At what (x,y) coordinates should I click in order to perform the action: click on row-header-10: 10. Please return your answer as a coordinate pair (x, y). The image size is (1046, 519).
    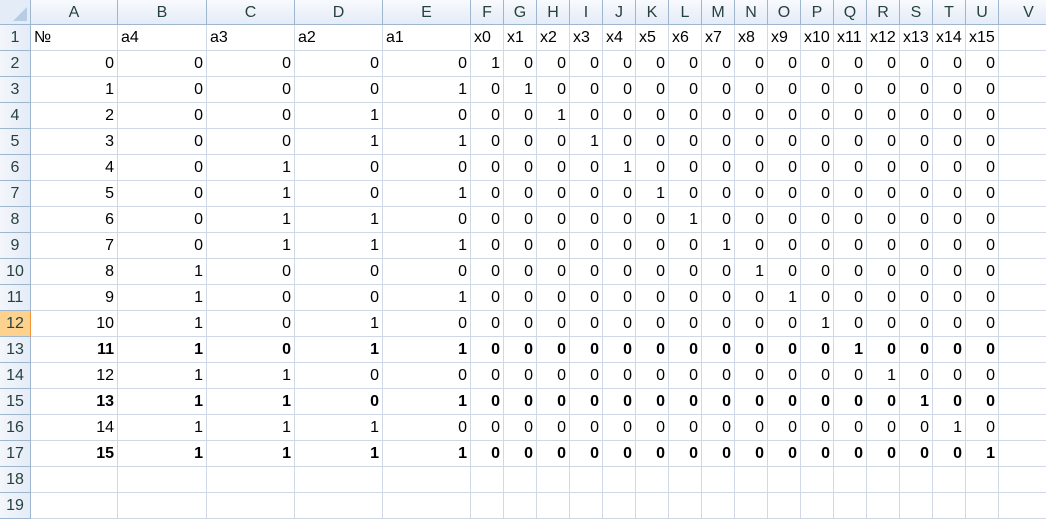
    Looking at the image, I should click on (15, 272).